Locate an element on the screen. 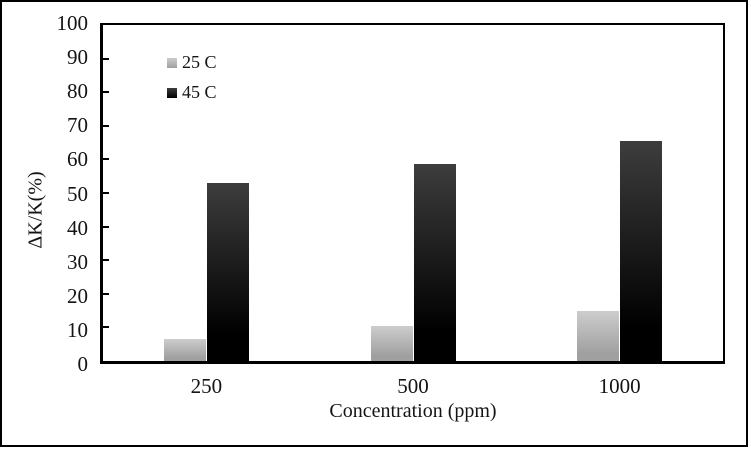 This screenshot has height=452, width=751. legend-label: 25 C is located at coordinates (199, 62).